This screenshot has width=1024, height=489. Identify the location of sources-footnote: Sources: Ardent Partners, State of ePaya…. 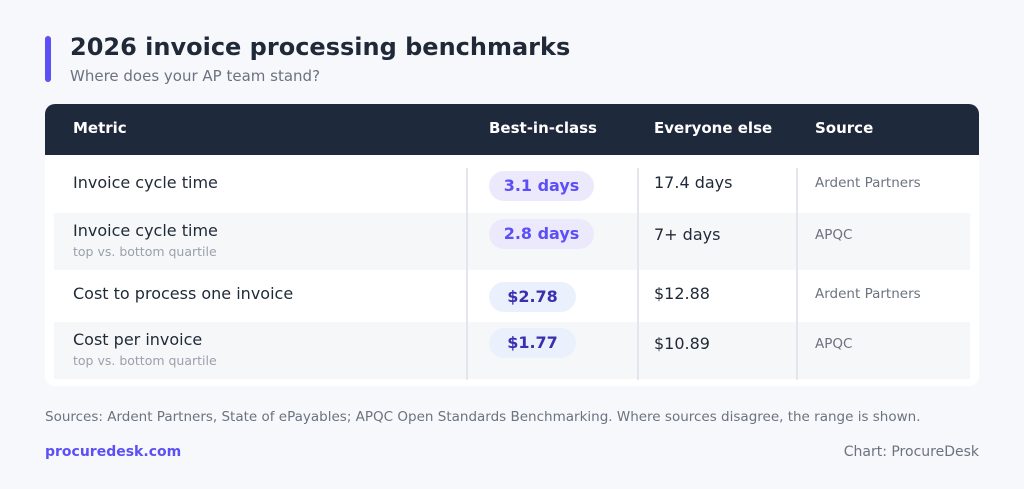
(483, 417).